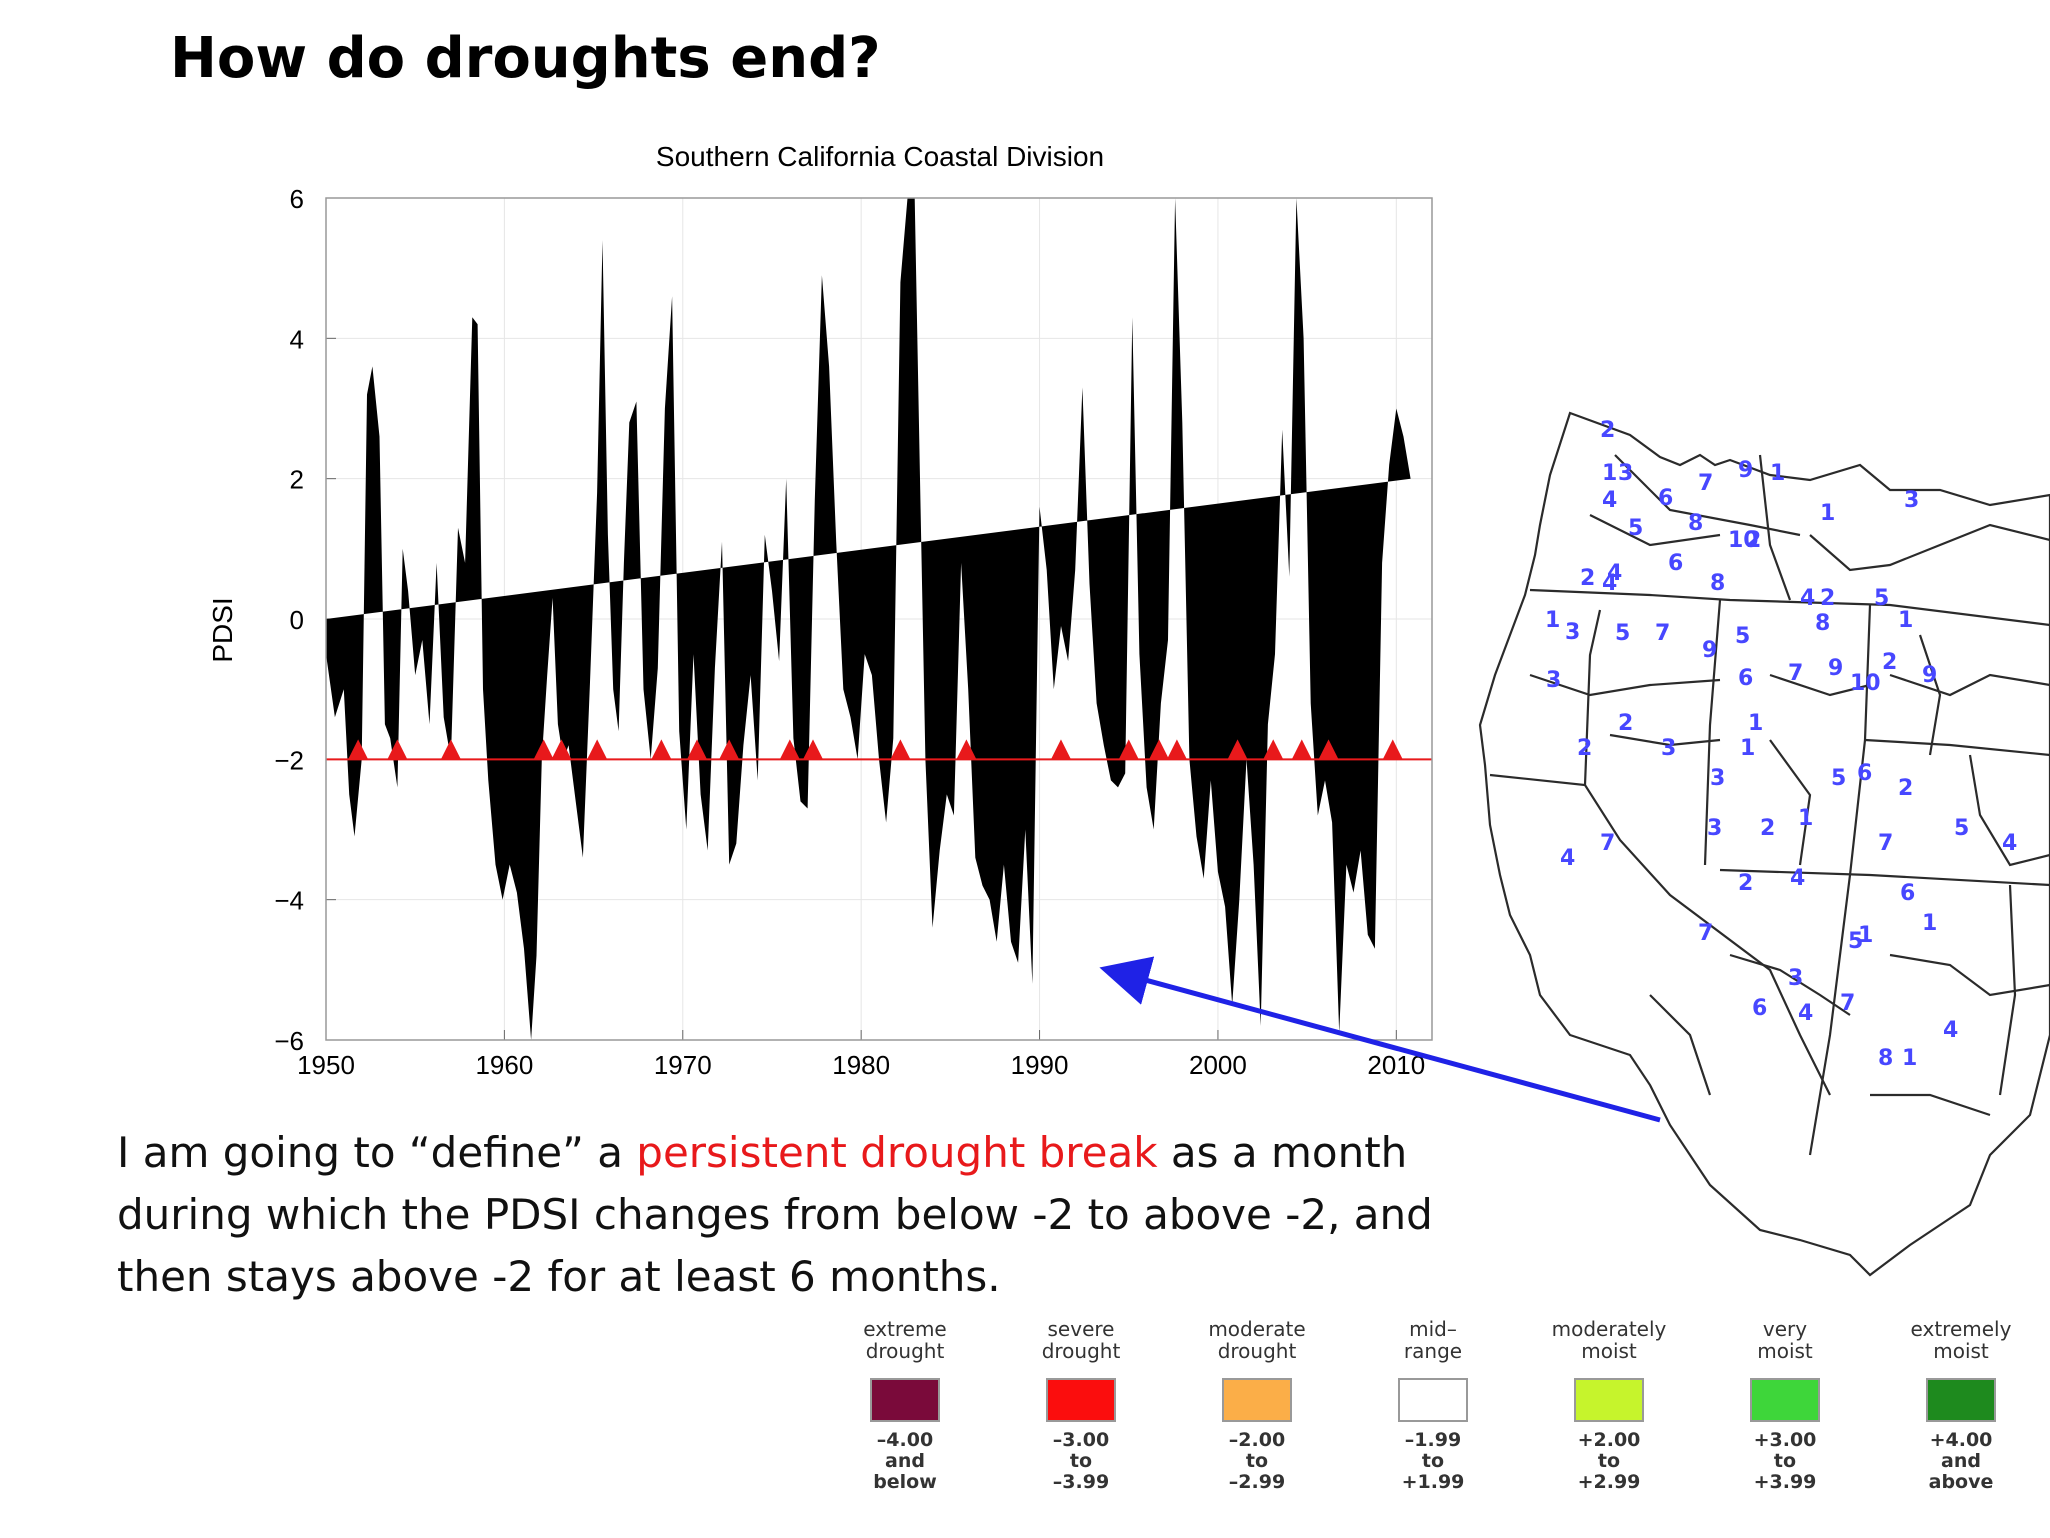 The image size is (2050, 1538). I want to click on slide-title: How do droughts end?, so click(525, 58).